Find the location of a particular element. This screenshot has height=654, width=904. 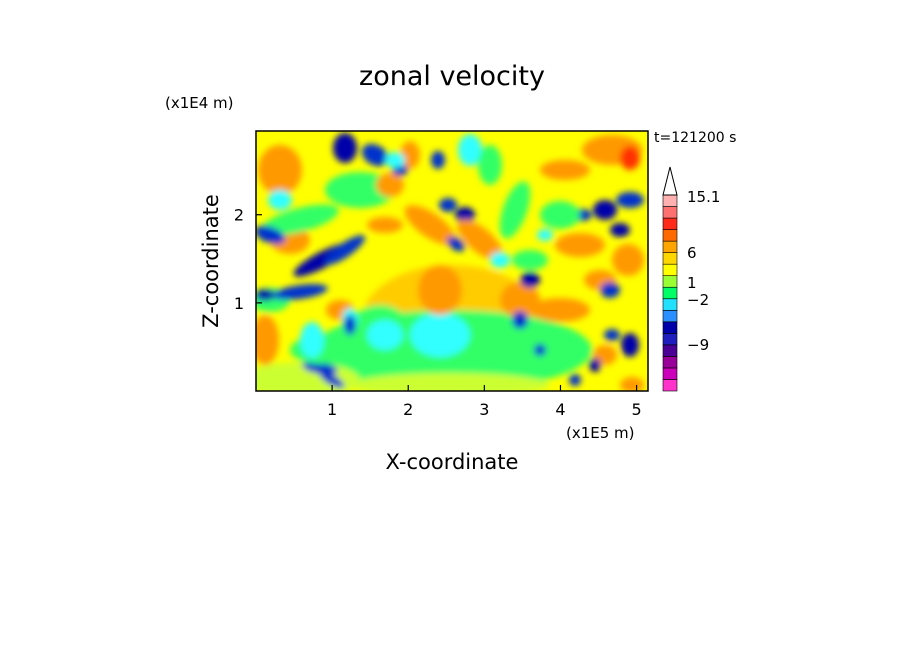

x-tick-label: 3 is located at coordinates (484, 409).